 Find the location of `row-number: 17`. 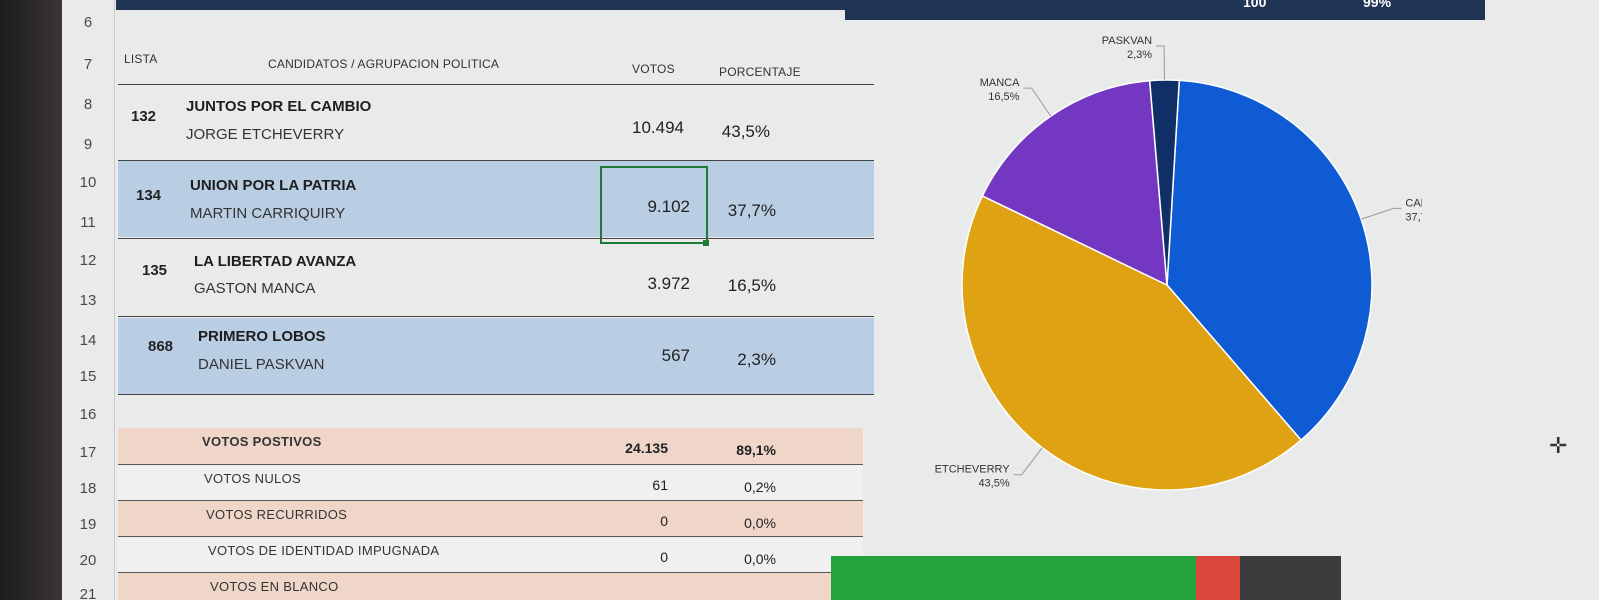

row-number: 17 is located at coordinates (88, 452).